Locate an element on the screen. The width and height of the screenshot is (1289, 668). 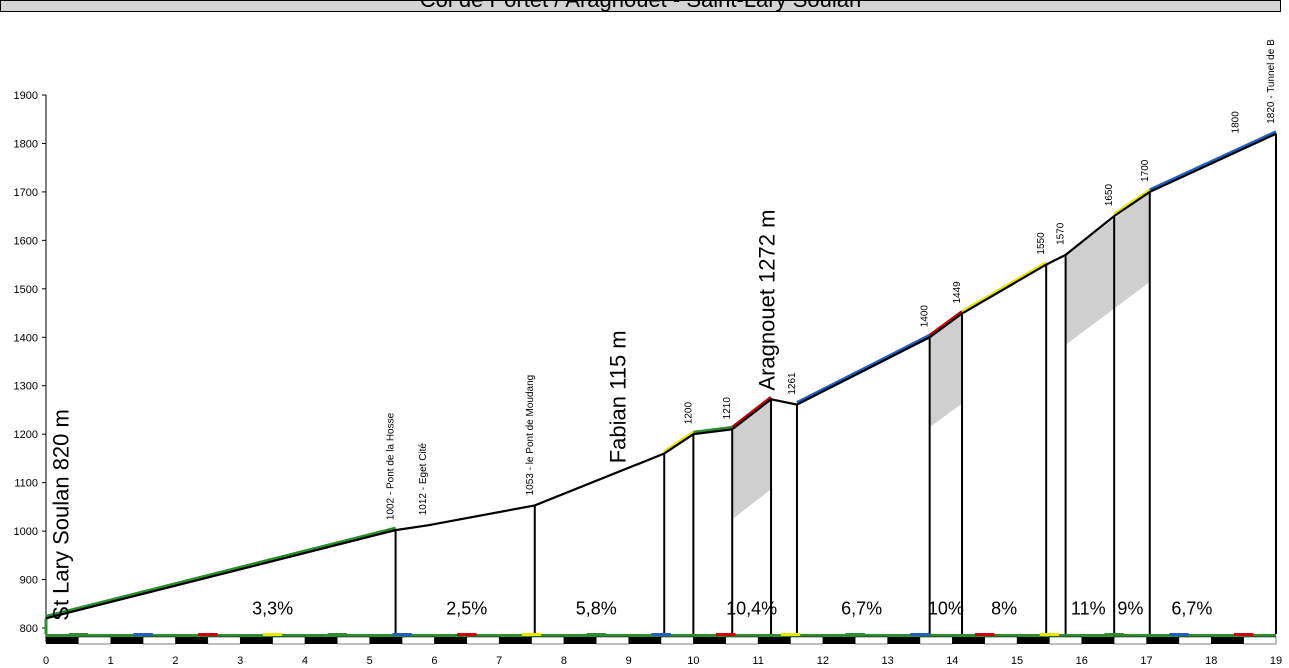
point-label: 1700 is located at coordinates (1145, 170).